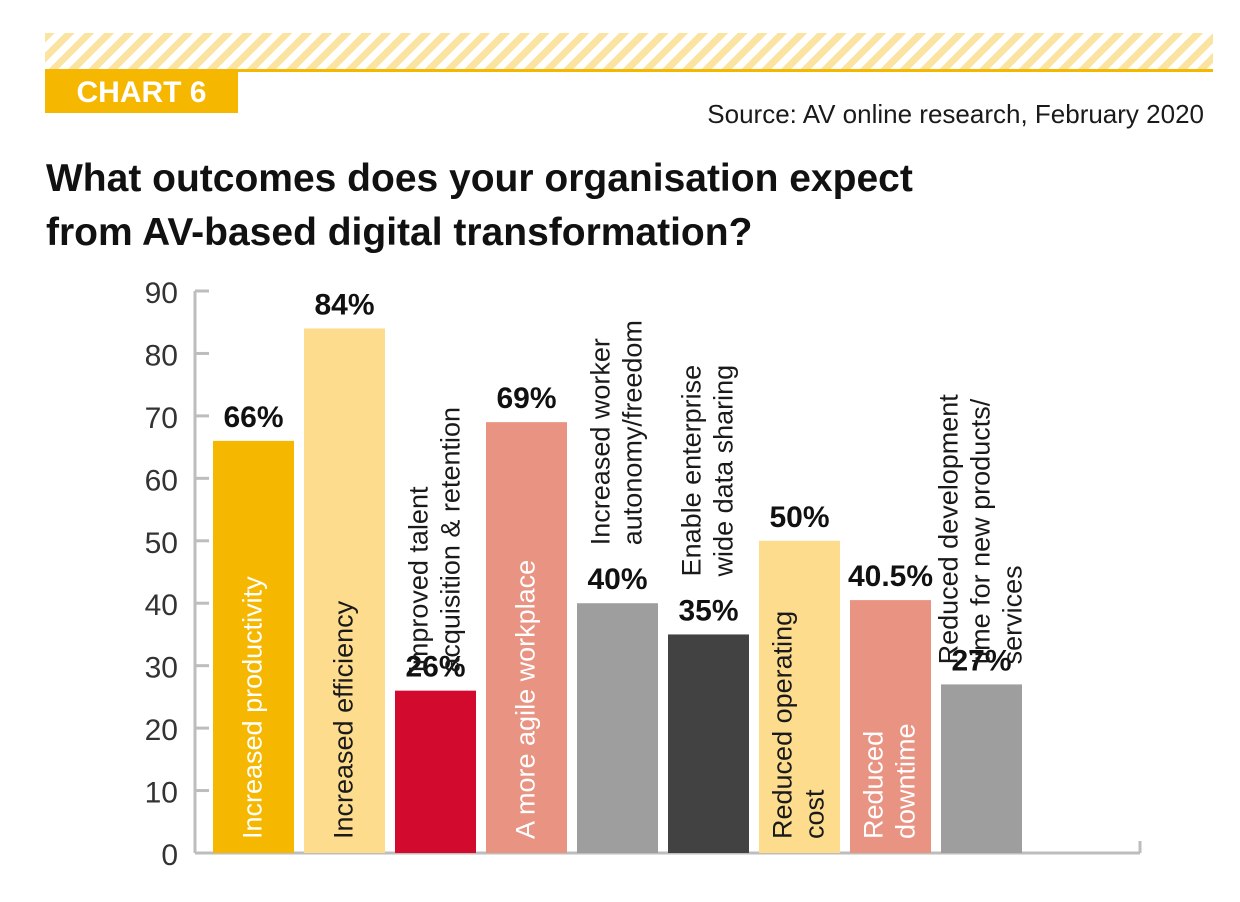 The height and width of the screenshot is (902, 1240). Describe the element at coordinates (161, 605) in the screenshot. I see `y-tick-label: 40` at that location.